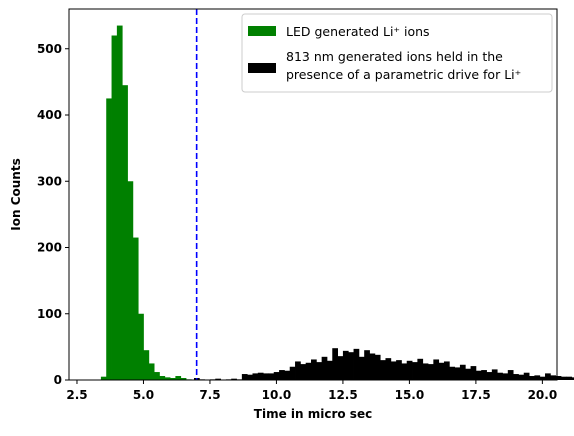 The height and width of the screenshot is (436, 574). I want to click on x-axis-title: Time in micro sec, so click(313, 414).